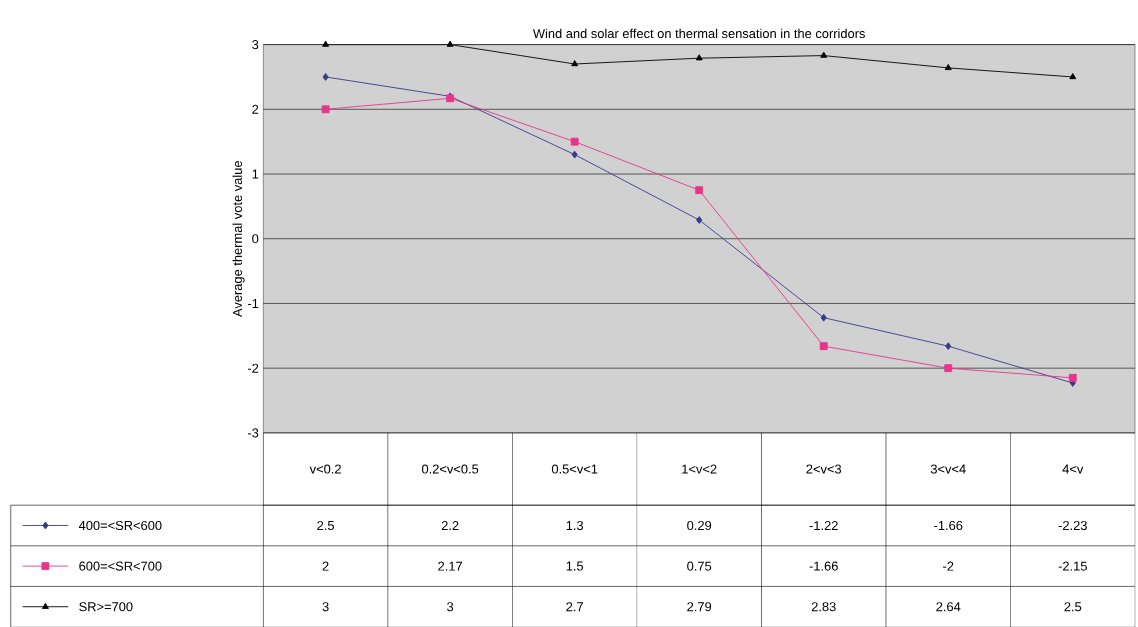 The height and width of the screenshot is (627, 1138). I want to click on legend-label: SR>=700, so click(106, 607).